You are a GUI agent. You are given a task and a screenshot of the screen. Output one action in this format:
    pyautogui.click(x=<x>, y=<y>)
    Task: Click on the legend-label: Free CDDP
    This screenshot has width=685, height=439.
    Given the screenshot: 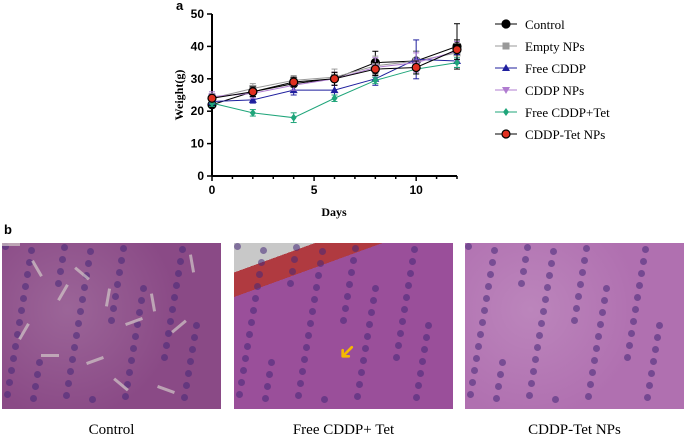 What is the action you would take?
    pyautogui.click(x=555, y=68)
    